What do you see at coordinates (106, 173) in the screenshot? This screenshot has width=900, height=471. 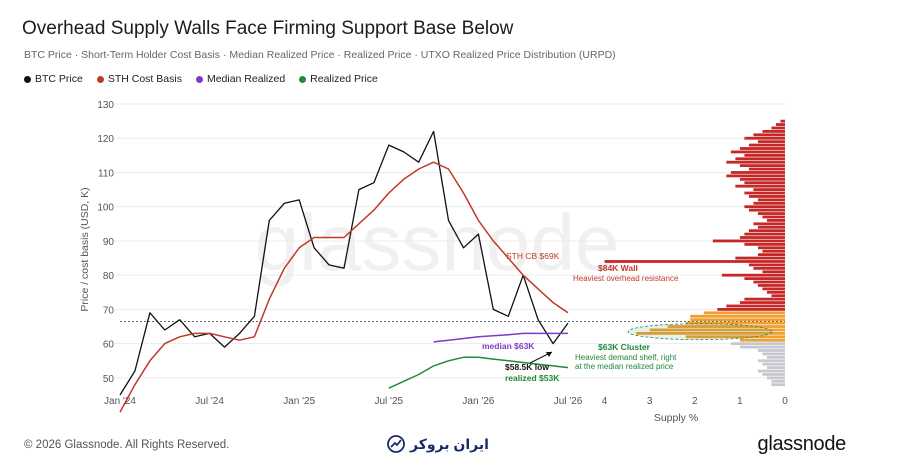 I see `y-tick-label: 110` at bounding box center [106, 173].